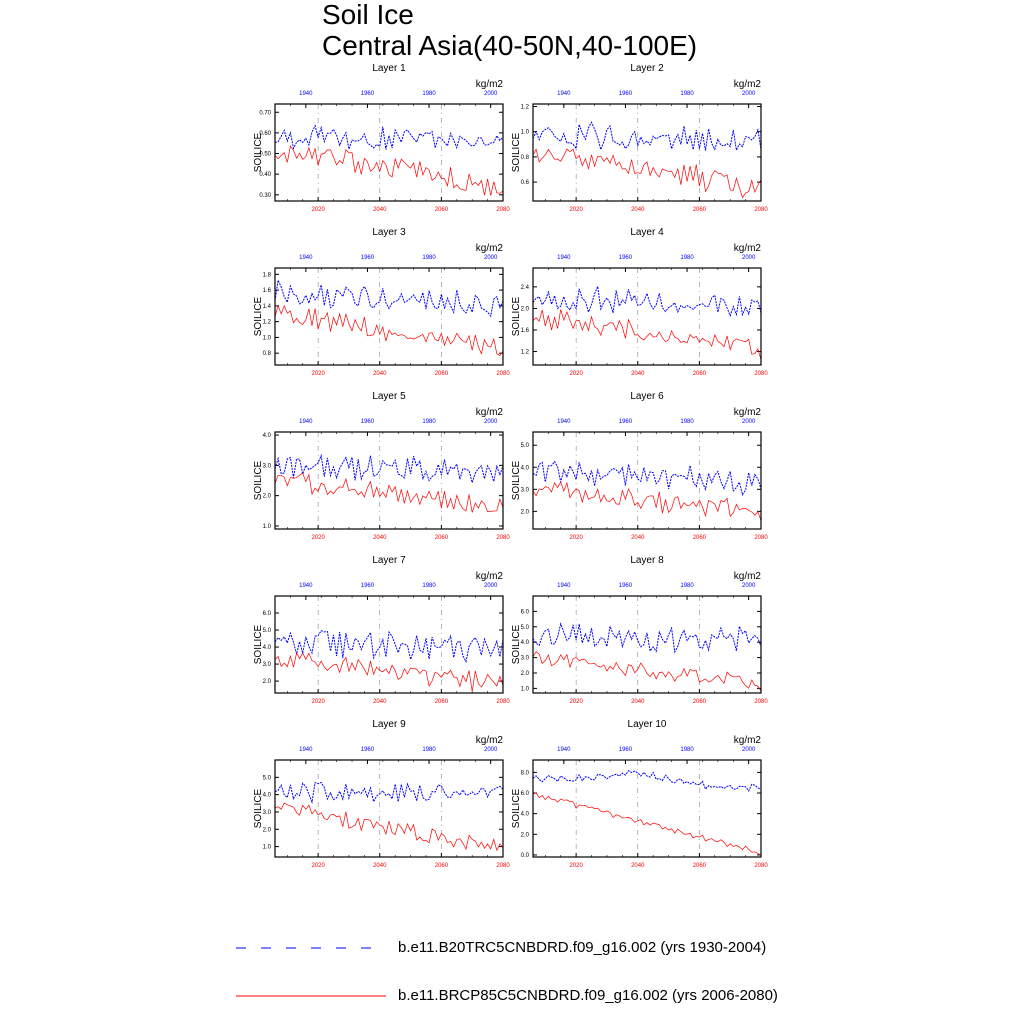 This screenshot has height=1024, width=1024. Describe the element at coordinates (265, 196) in the screenshot. I see `y-tick-label: 0.30` at that location.